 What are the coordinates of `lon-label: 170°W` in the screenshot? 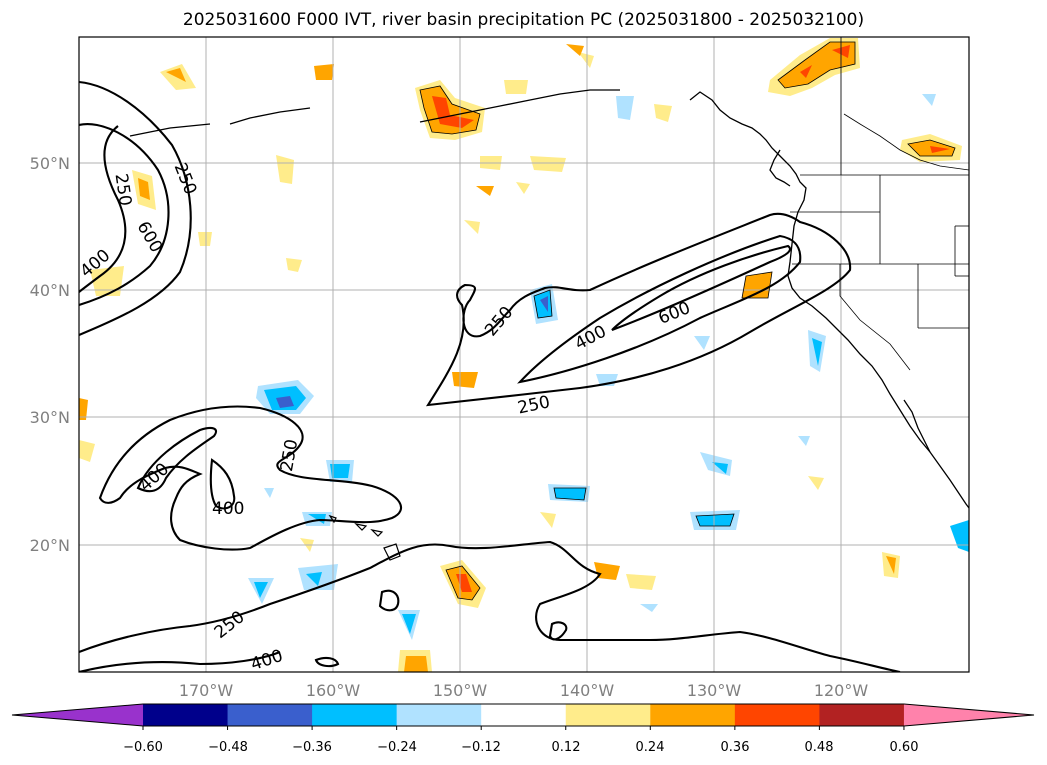 It's located at (206, 690).